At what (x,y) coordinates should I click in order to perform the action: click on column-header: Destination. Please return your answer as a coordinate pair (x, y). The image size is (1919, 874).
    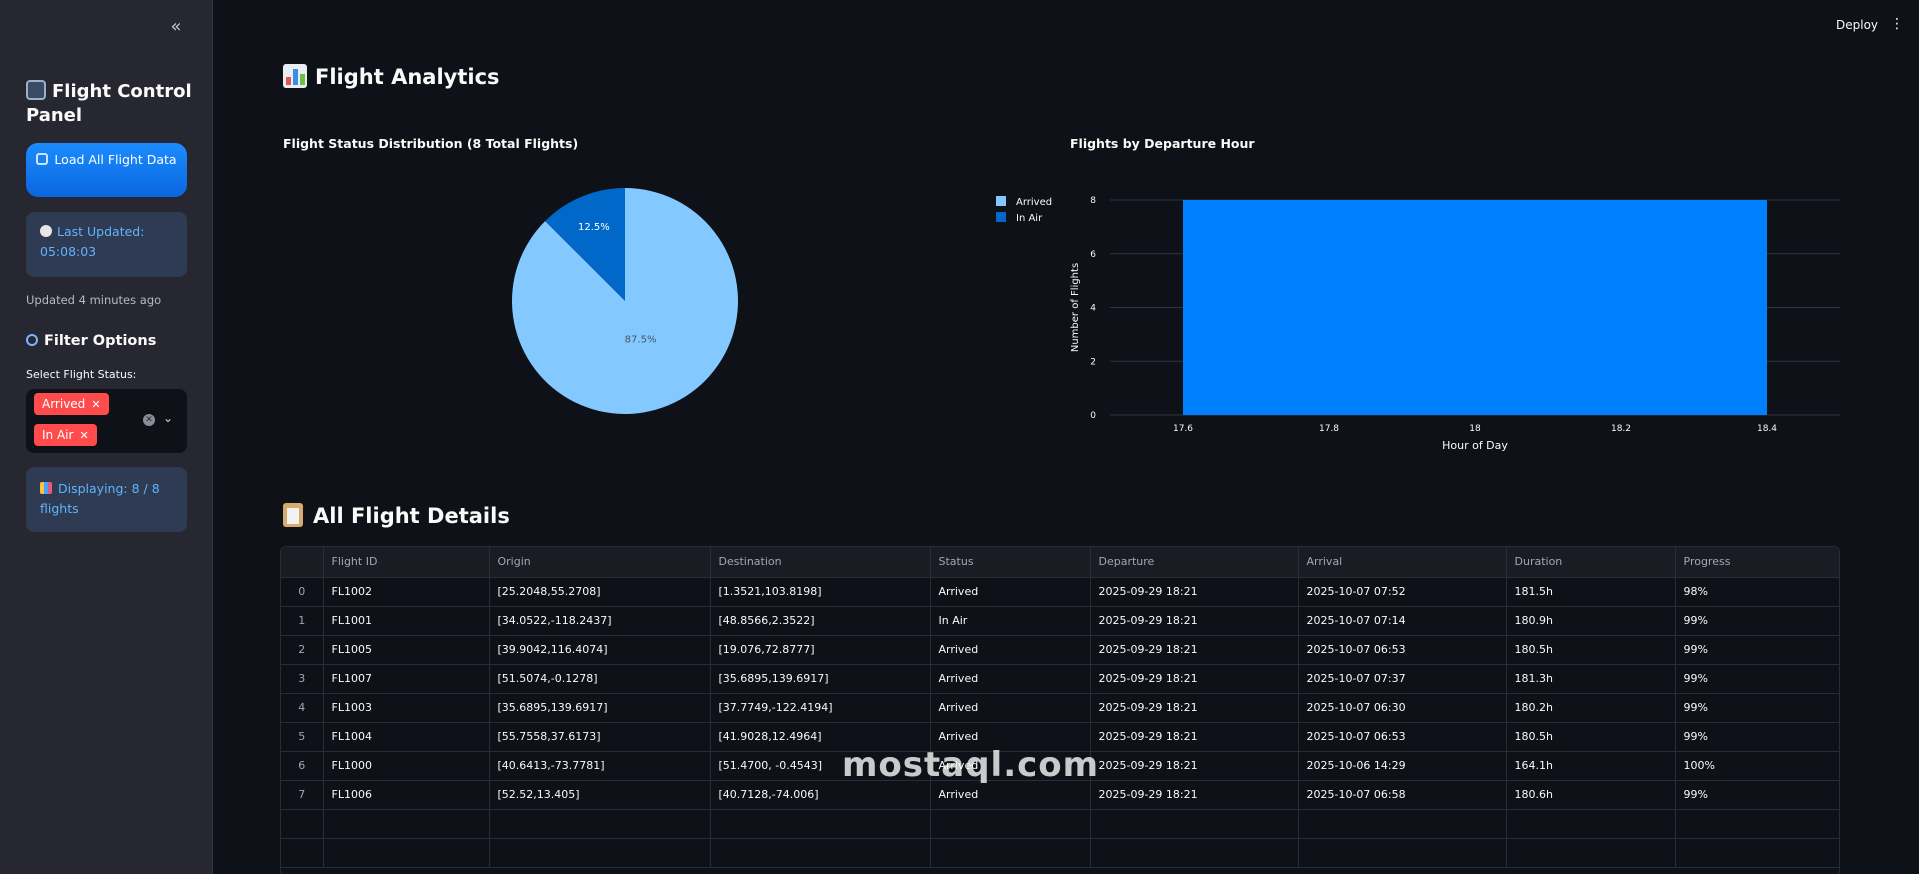
    Looking at the image, I should click on (820, 562).